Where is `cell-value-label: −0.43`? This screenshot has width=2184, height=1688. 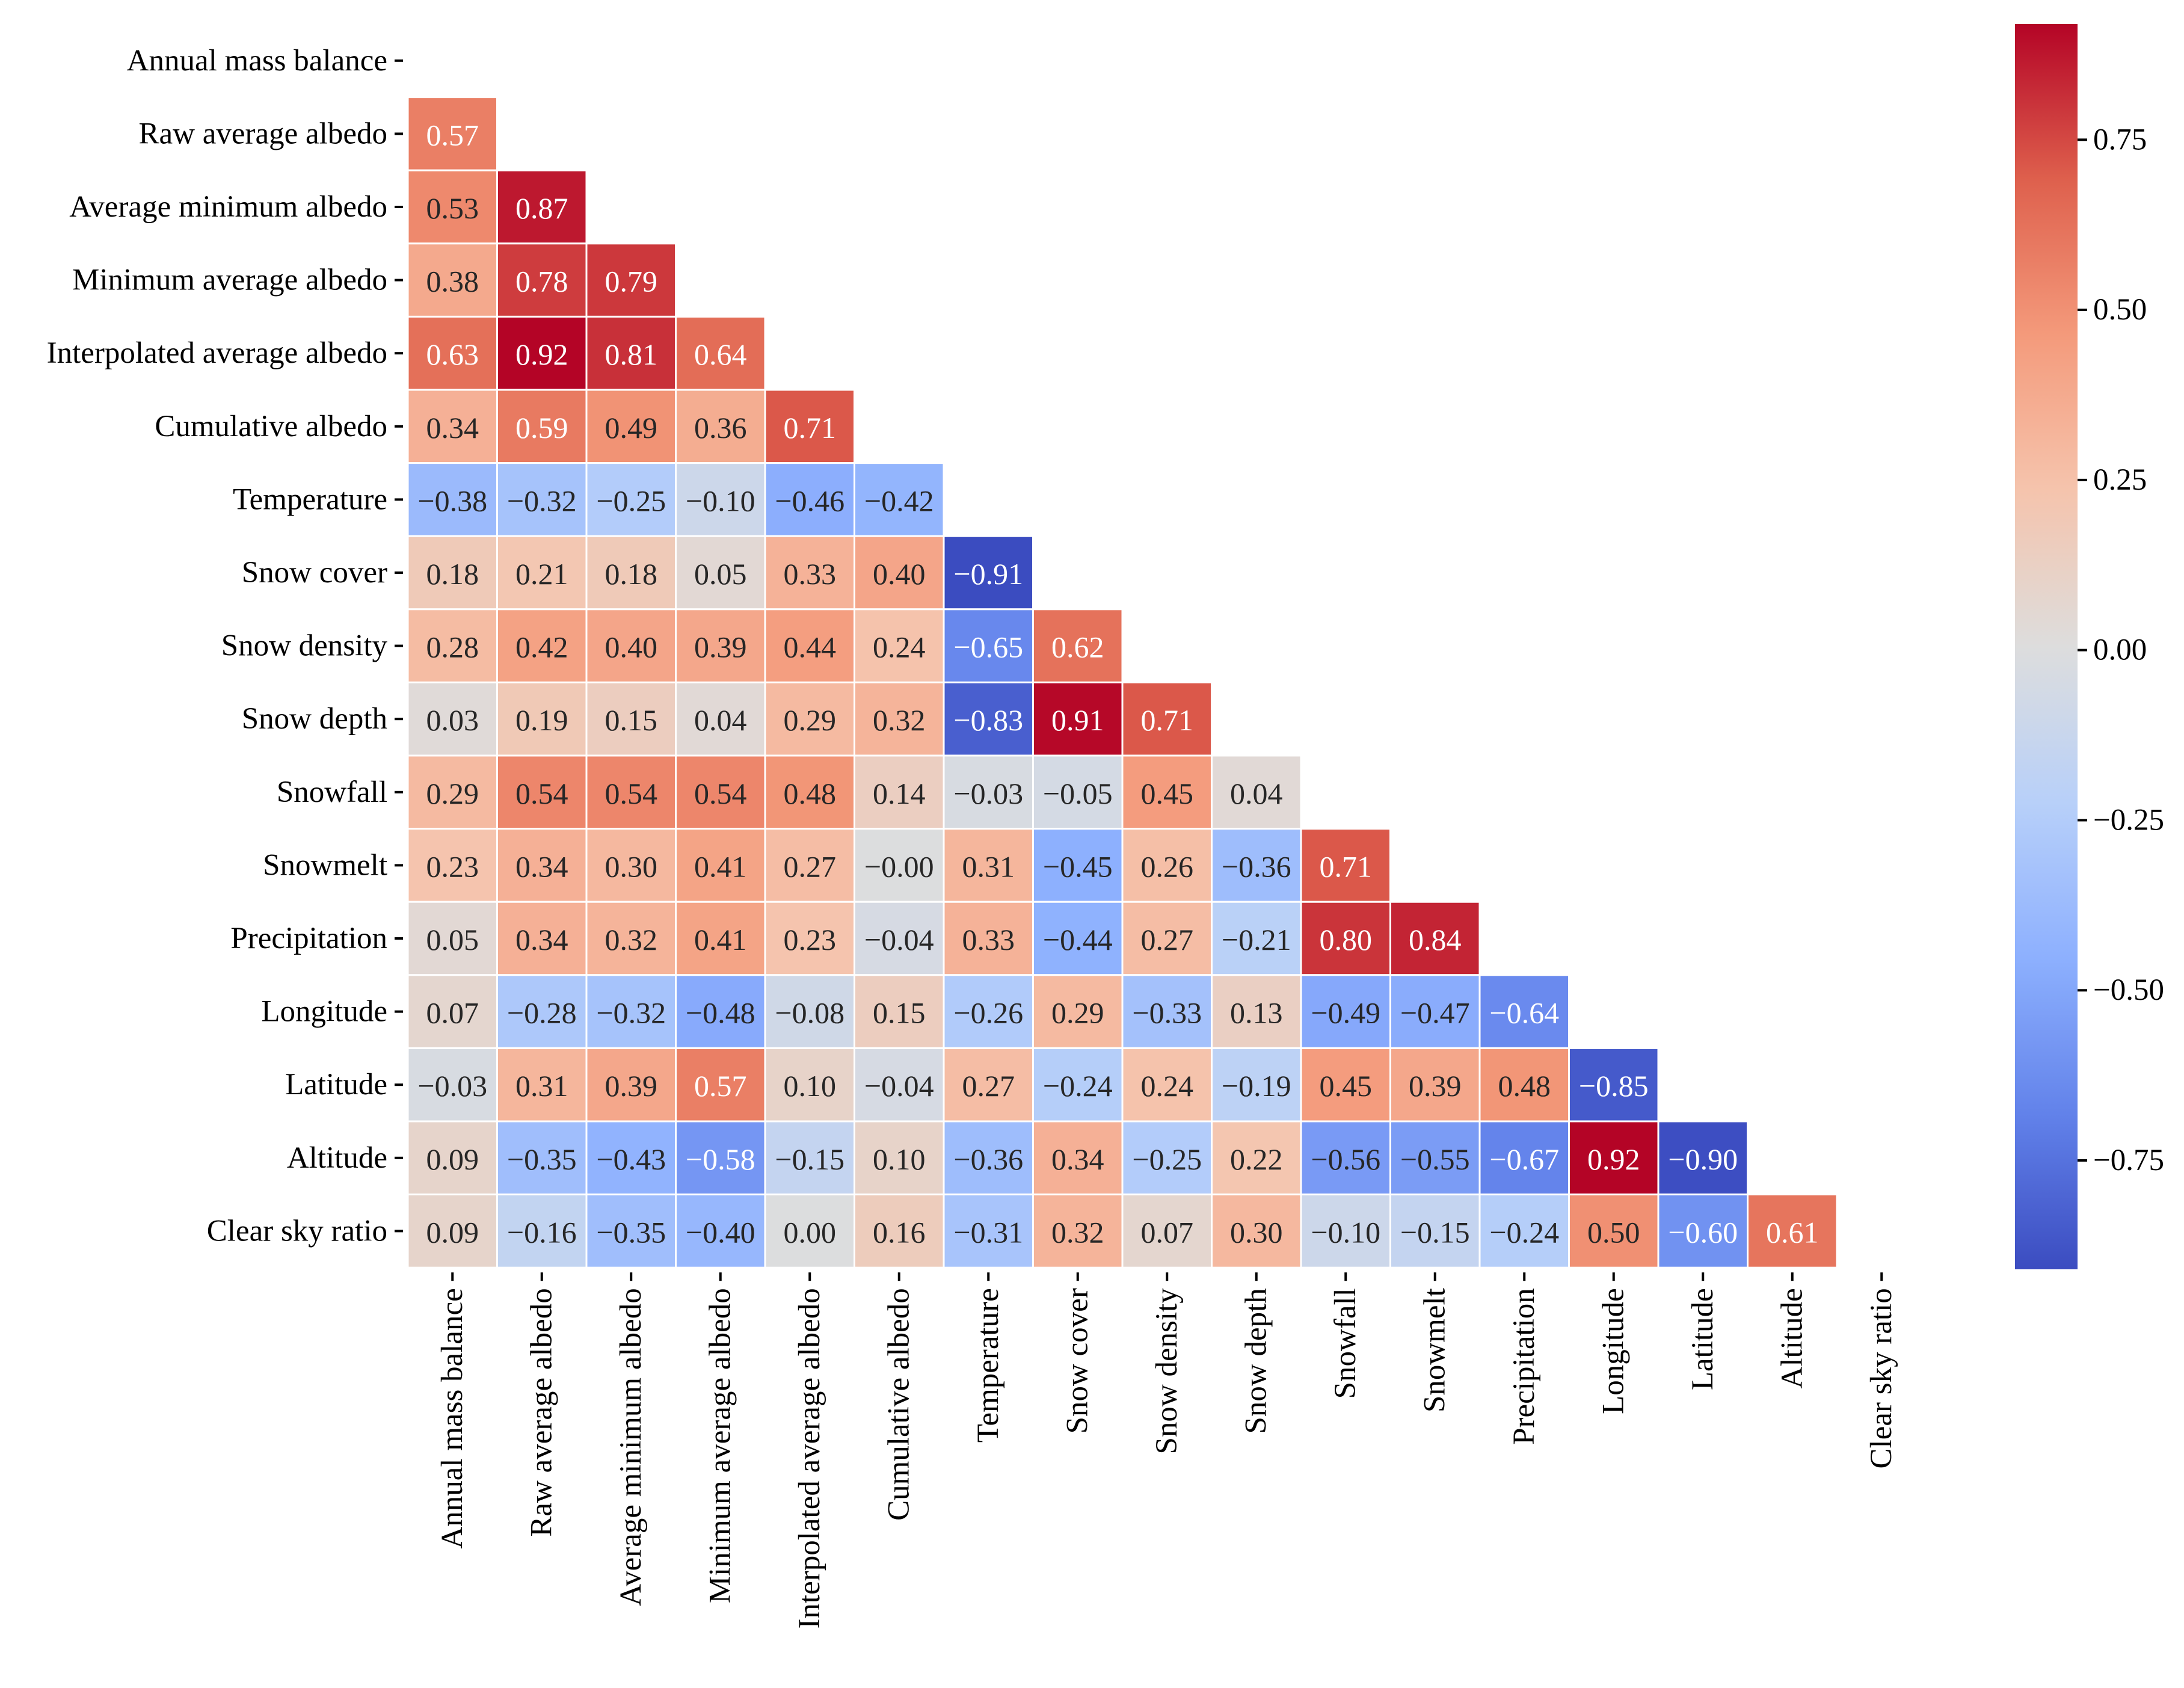
cell-value-label: −0.43 is located at coordinates (631, 1159).